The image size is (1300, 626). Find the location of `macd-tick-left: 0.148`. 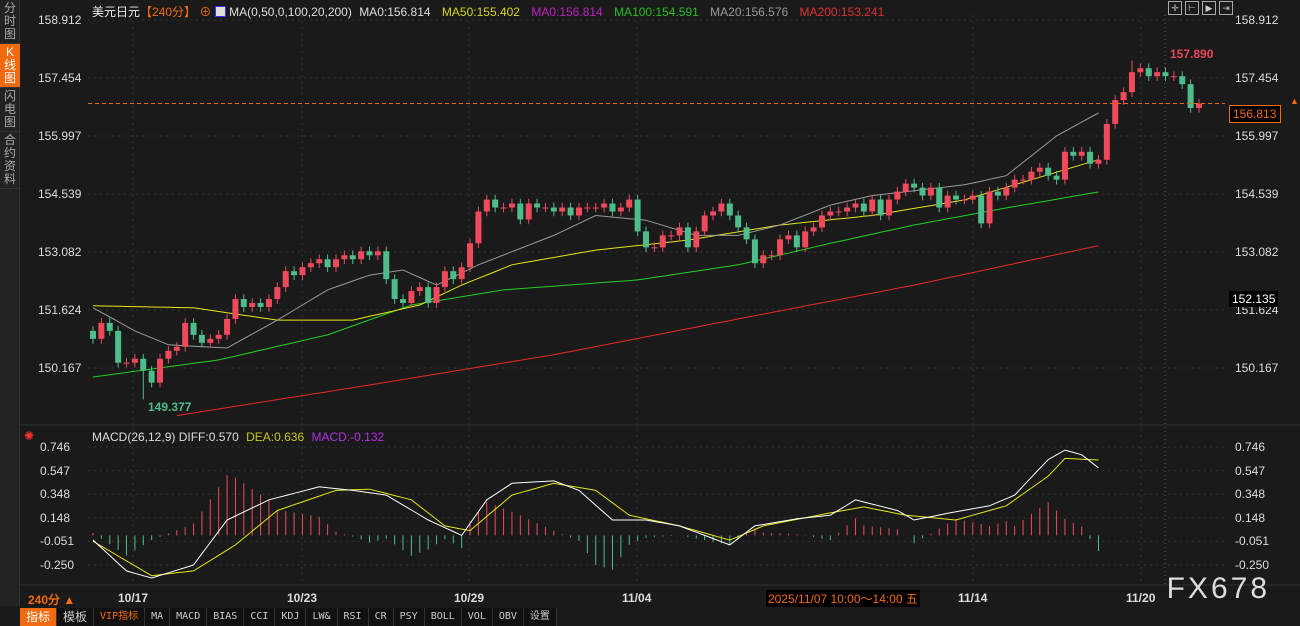

macd-tick-left: 0.148 is located at coordinates (55, 517).